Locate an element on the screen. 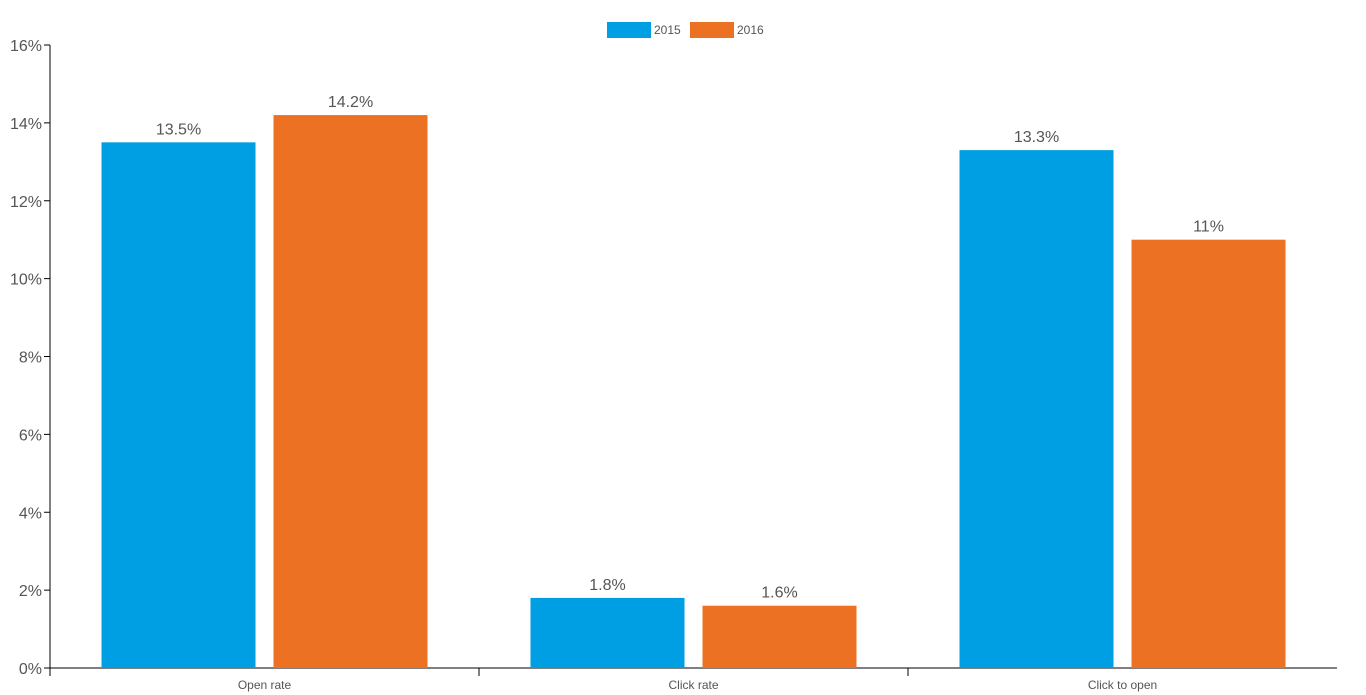 The image size is (1366, 695). y-axis: 0% 2% 4% 6% 8% 10% 12% 14% 16% is located at coordinates (30, 358).